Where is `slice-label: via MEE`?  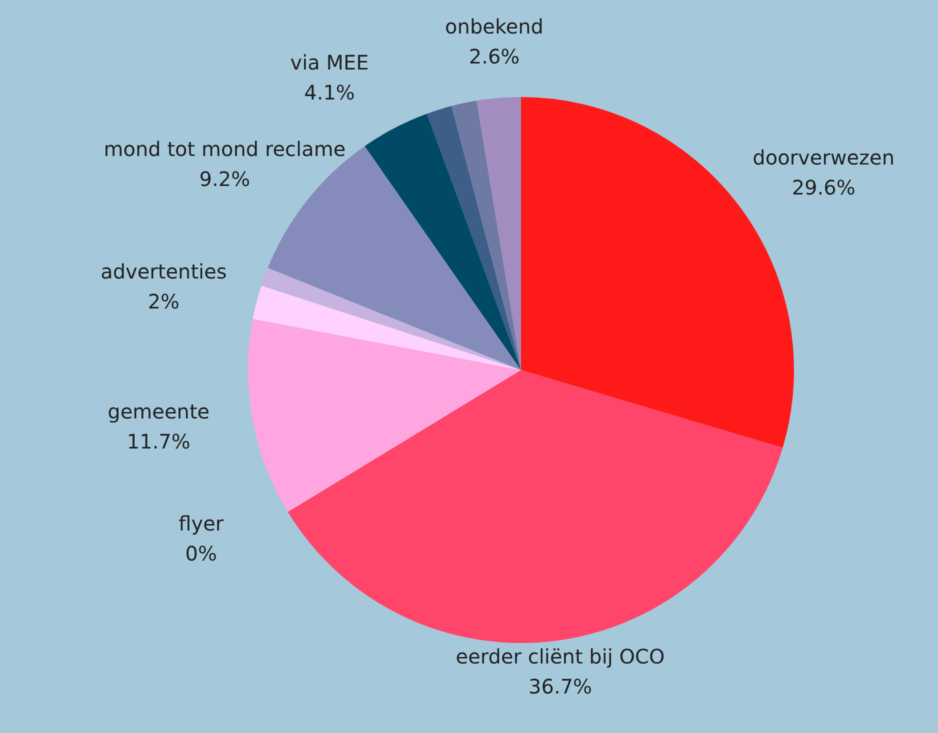
slice-label: via MEE is located at coordinates (329, 62).